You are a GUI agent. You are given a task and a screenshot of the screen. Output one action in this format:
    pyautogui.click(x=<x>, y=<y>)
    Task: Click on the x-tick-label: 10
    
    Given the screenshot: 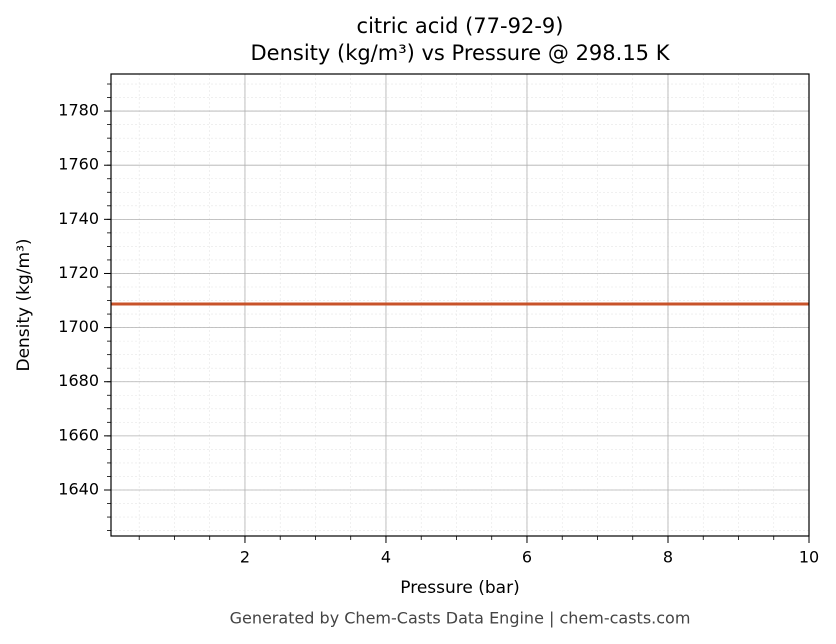 What is the action you would take?
    pyautogui.click(x=809, y=557)
    